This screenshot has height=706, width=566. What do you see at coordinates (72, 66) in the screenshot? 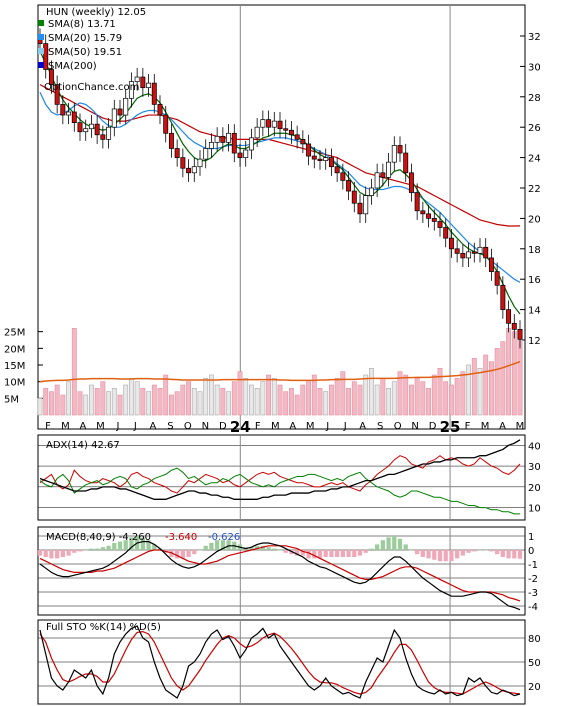
I see `legend-entry: SMA(200)` at bounding box center [72, 66].